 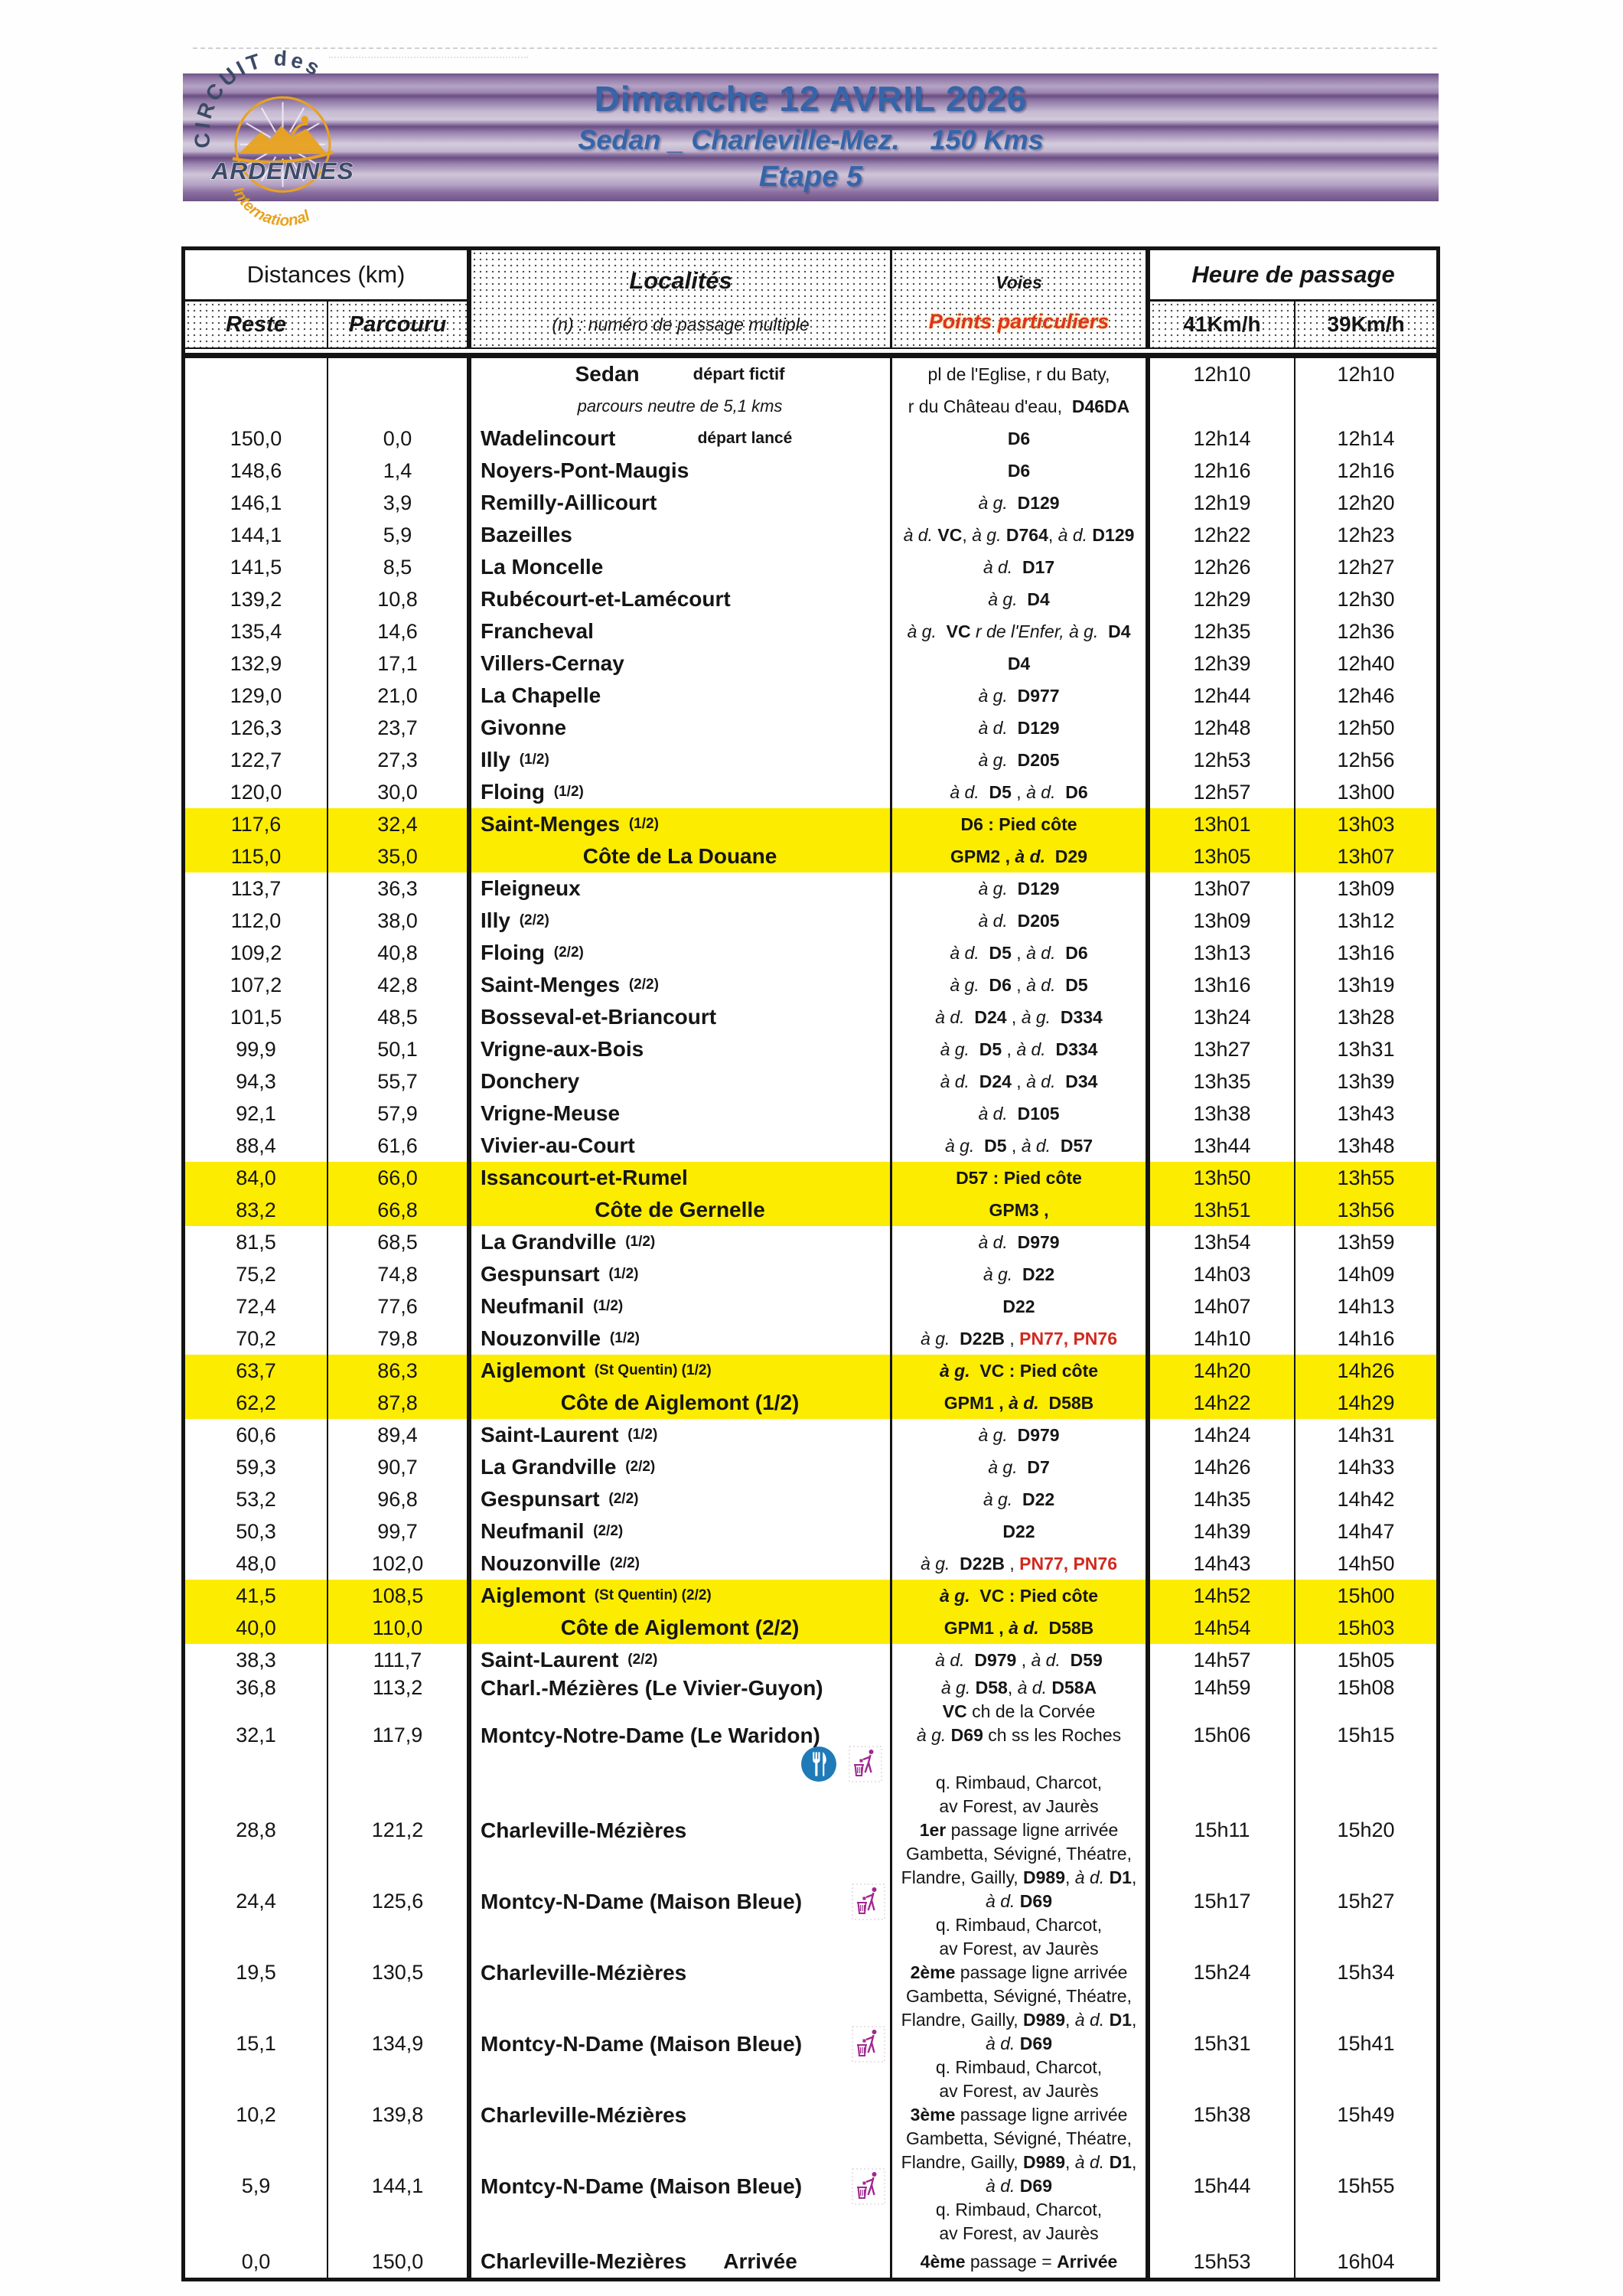 What do you see at coordinates (1366, 1338) in the screenshot?
I see `cell-time-39: 14h16` at bounding box center [1366, 1338].